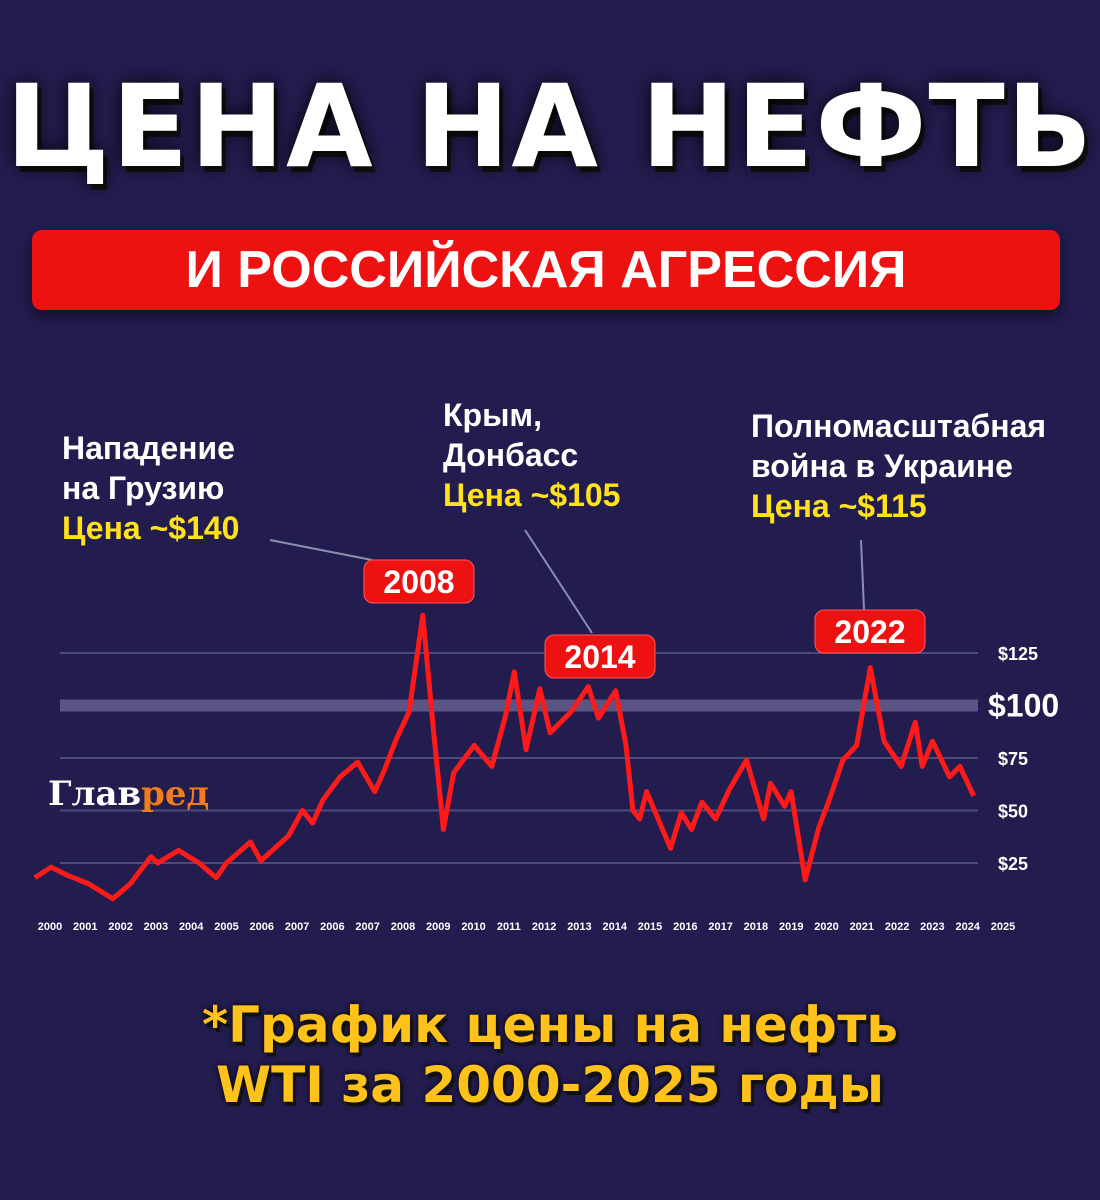 The height and width of the screenshot is (1200, 1100). Describe the element at coordinates (932, 927) in the screenshot. I see `x-tick-label: 2023` at that location.